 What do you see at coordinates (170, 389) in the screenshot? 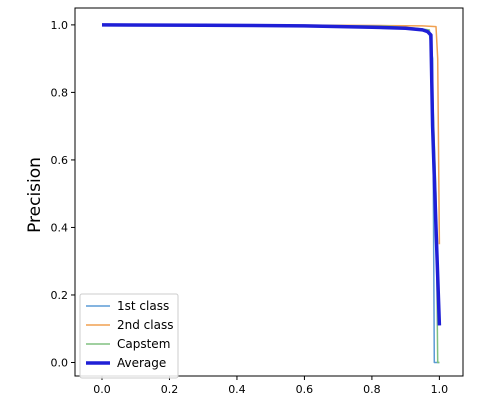
I see `x-tick-label: 0.2` at bounding box center [170, 389].